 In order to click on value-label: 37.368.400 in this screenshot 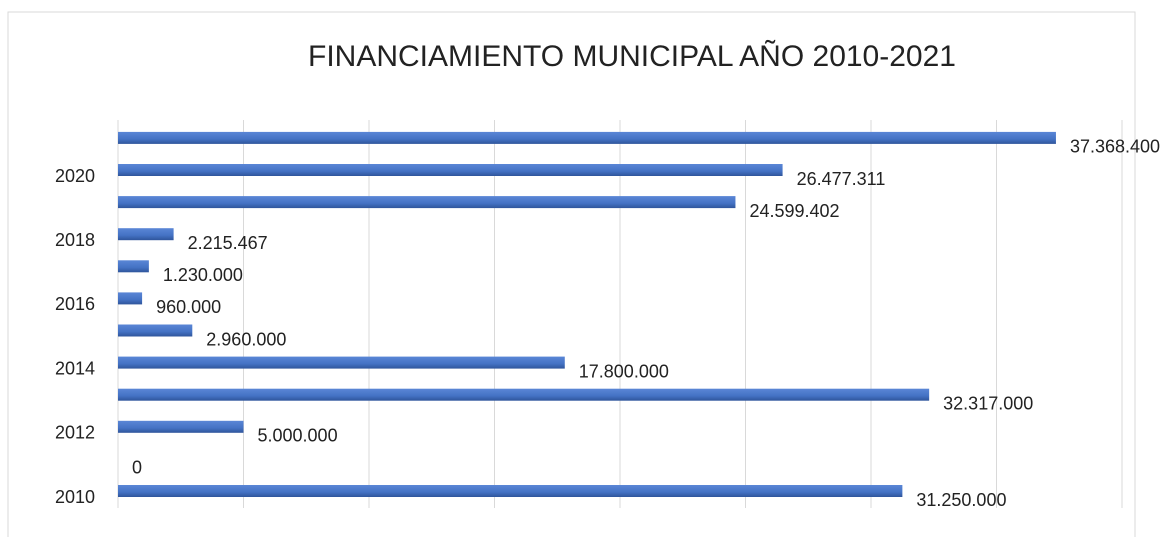, I will do `click(1115, 147)`.